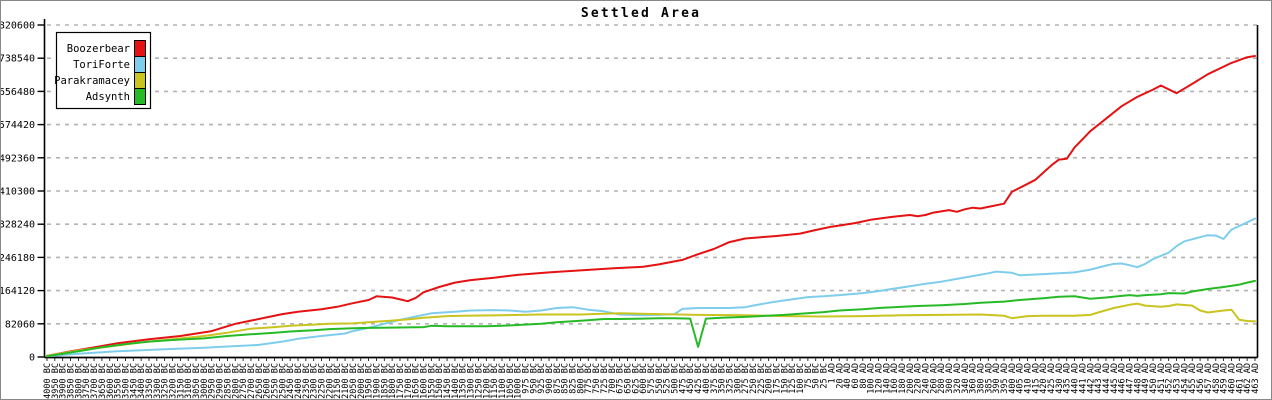  Describe the element at coordinates (746, 378) in the screenshot. I see `x-axis-label: 275 BC` at that location.